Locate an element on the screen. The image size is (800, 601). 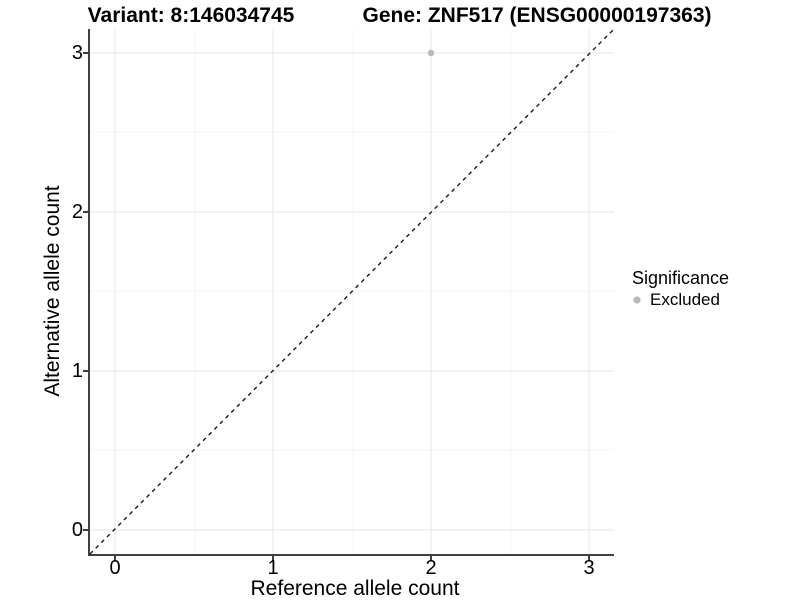
data-point-excluded is located at coordinates (431, 53).